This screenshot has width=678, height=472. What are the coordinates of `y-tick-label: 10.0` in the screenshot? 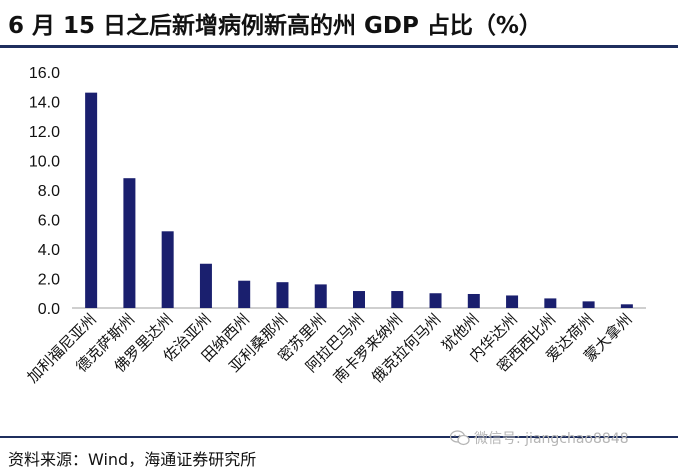 It's located at (44, 162).